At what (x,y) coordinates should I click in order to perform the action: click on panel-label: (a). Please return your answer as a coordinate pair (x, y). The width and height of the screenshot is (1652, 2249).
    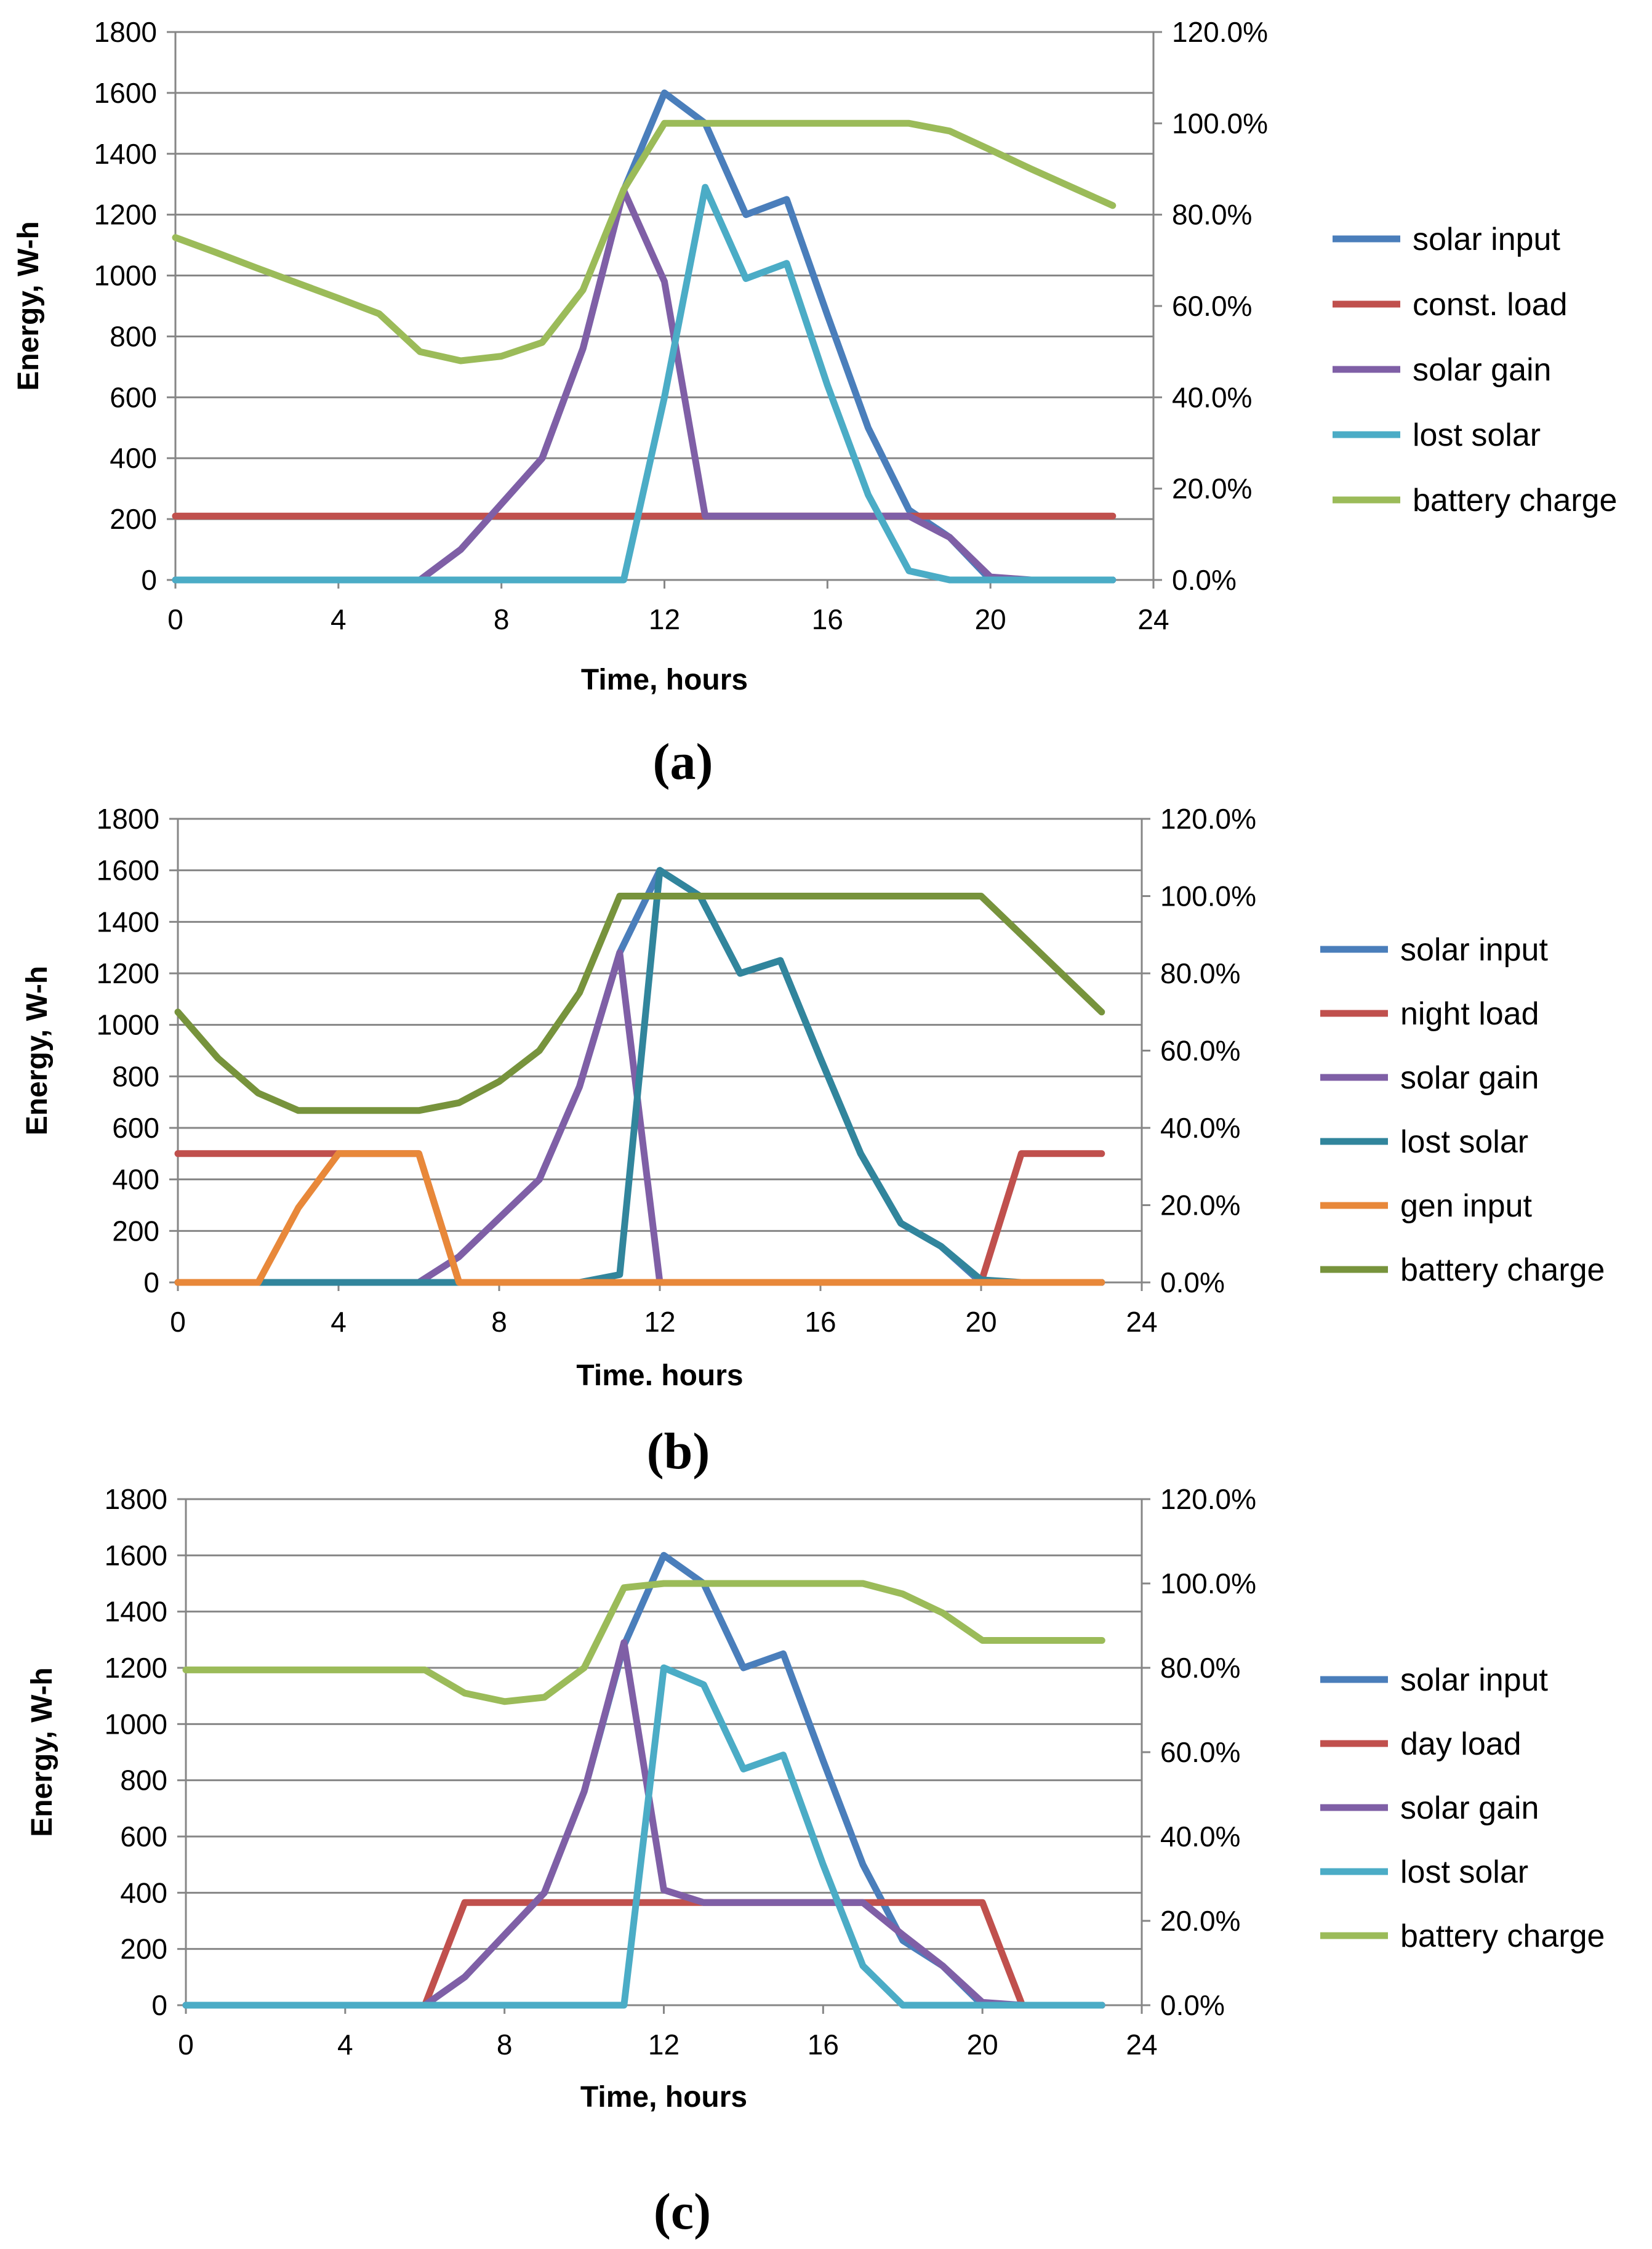
    Looking at the image, I should click on (683, 762).